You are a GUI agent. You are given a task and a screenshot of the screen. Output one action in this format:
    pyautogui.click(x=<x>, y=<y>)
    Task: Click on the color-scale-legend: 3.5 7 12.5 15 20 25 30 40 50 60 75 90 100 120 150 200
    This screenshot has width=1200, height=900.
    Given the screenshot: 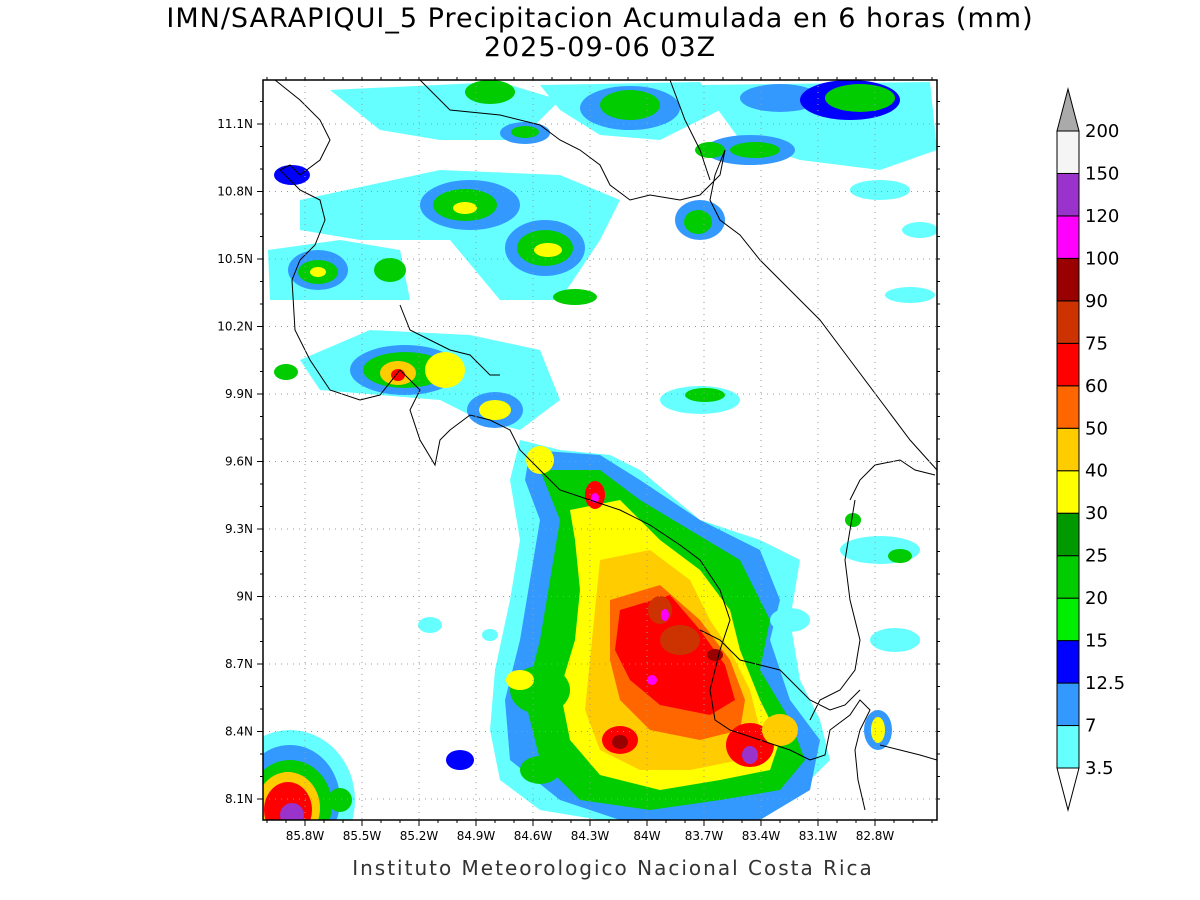 What is the action you would take?
    pyautogui.click(x=1090, y=449)
    